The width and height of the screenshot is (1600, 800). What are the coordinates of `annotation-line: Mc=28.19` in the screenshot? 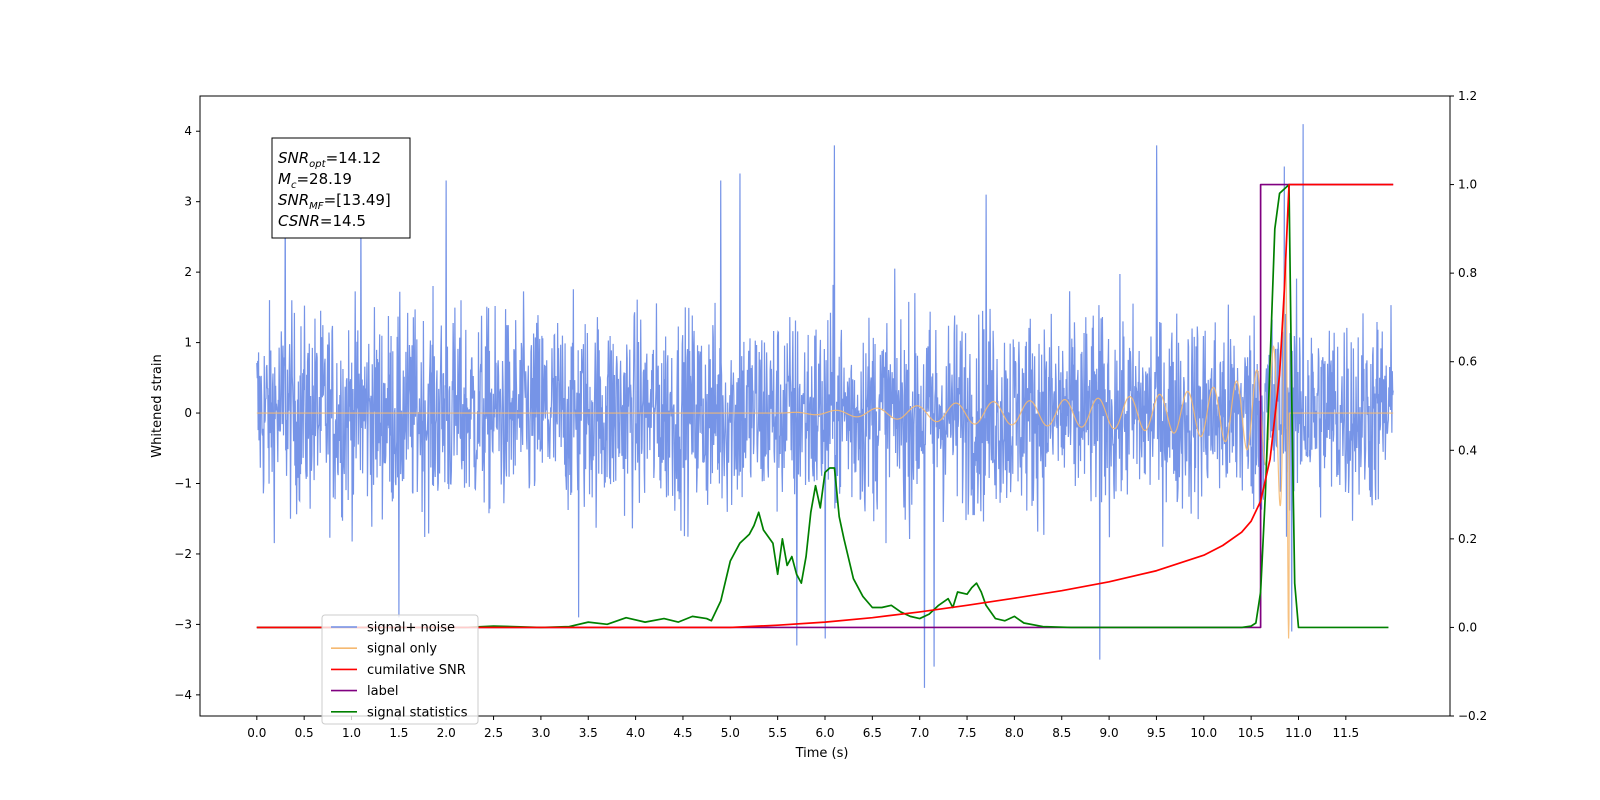 It's located at (315, 180).